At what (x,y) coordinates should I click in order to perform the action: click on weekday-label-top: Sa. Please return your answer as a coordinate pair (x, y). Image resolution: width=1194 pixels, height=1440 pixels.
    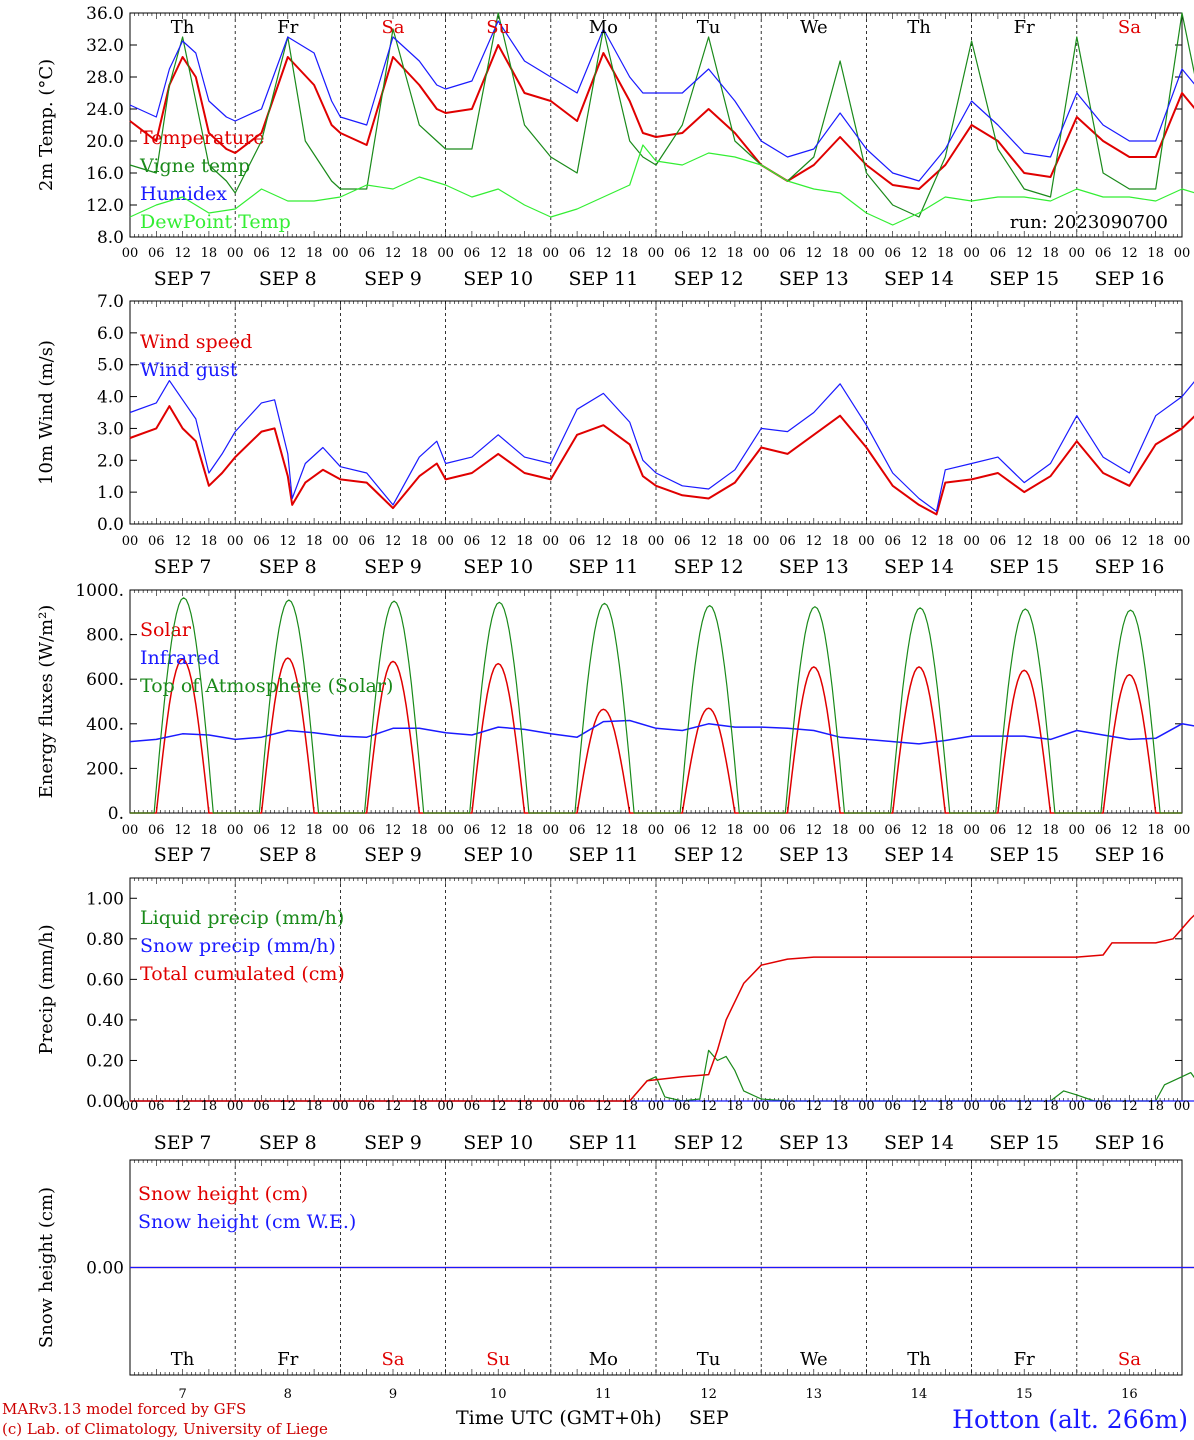
    Looking at the image, I should click on (392, 27).